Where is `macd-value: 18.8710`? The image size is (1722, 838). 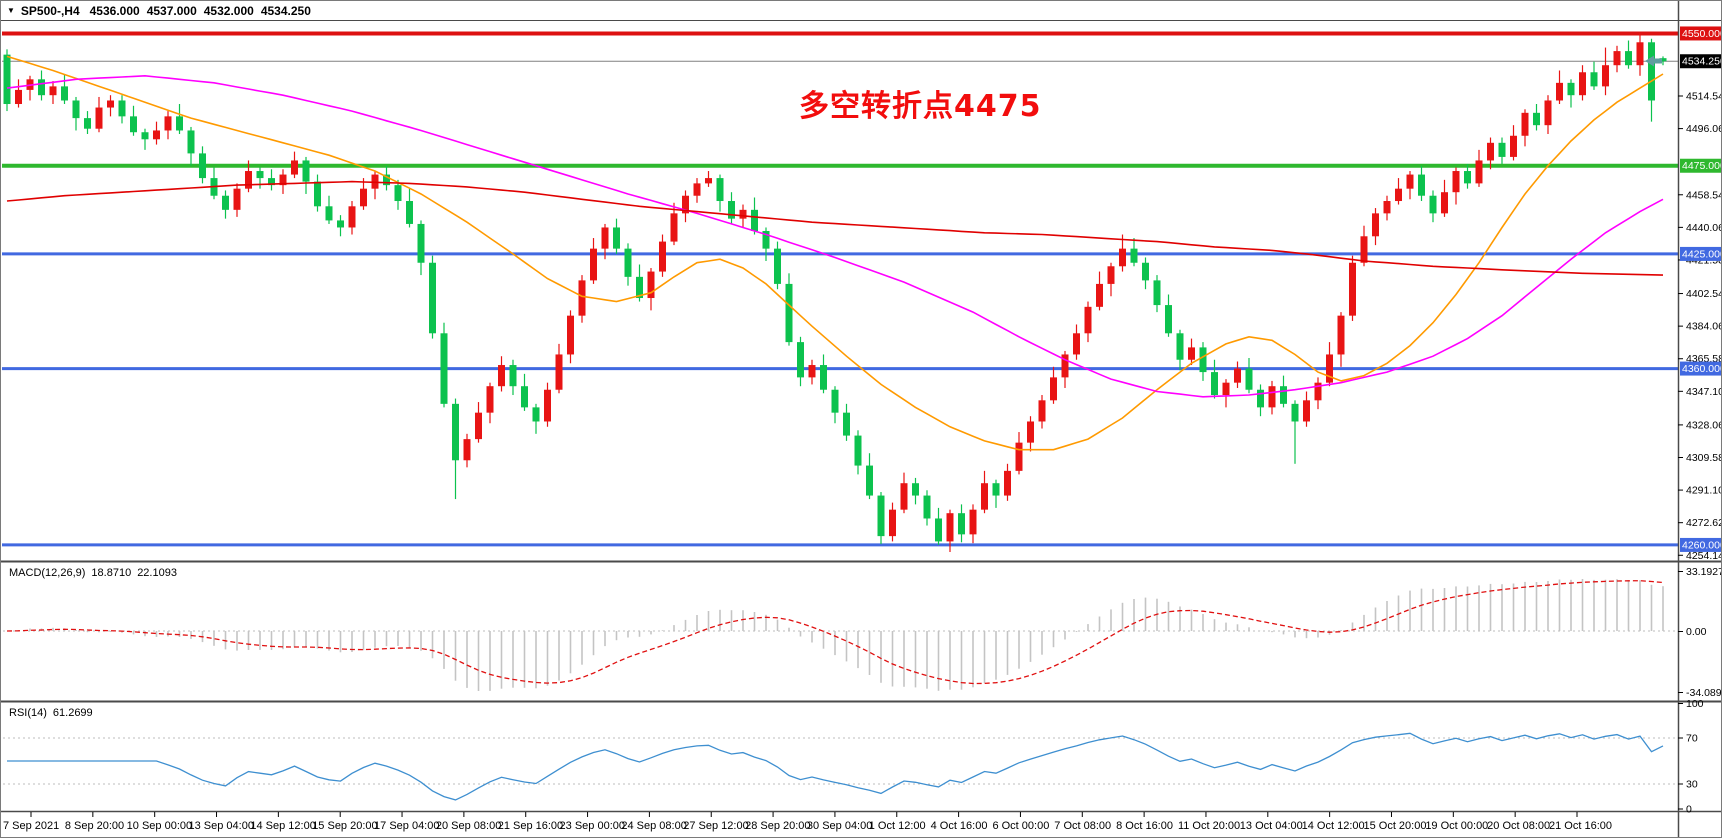 macd-value: 18.8710 is located at coordinates (111, 573).